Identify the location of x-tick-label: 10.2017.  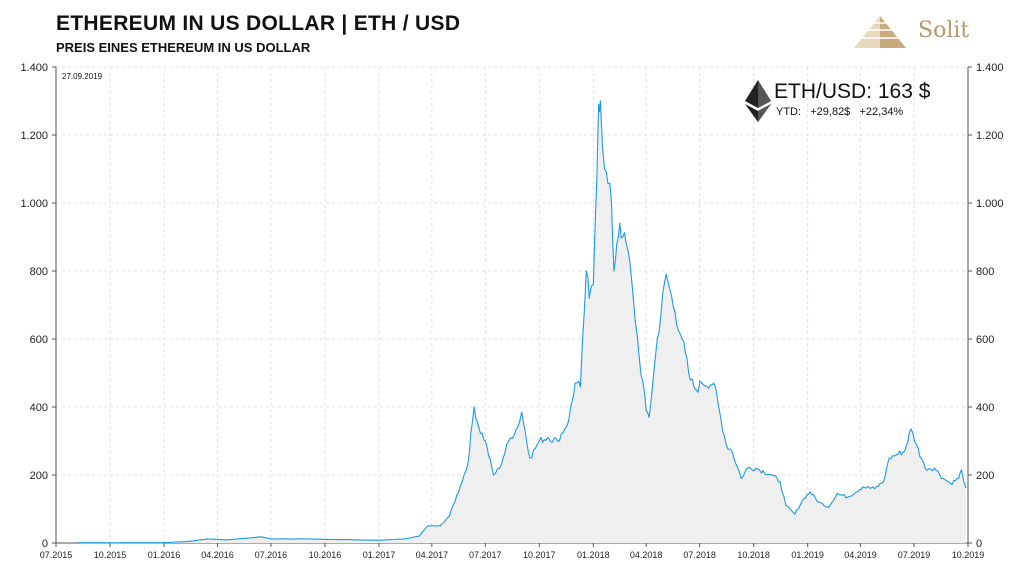
(539, 555).